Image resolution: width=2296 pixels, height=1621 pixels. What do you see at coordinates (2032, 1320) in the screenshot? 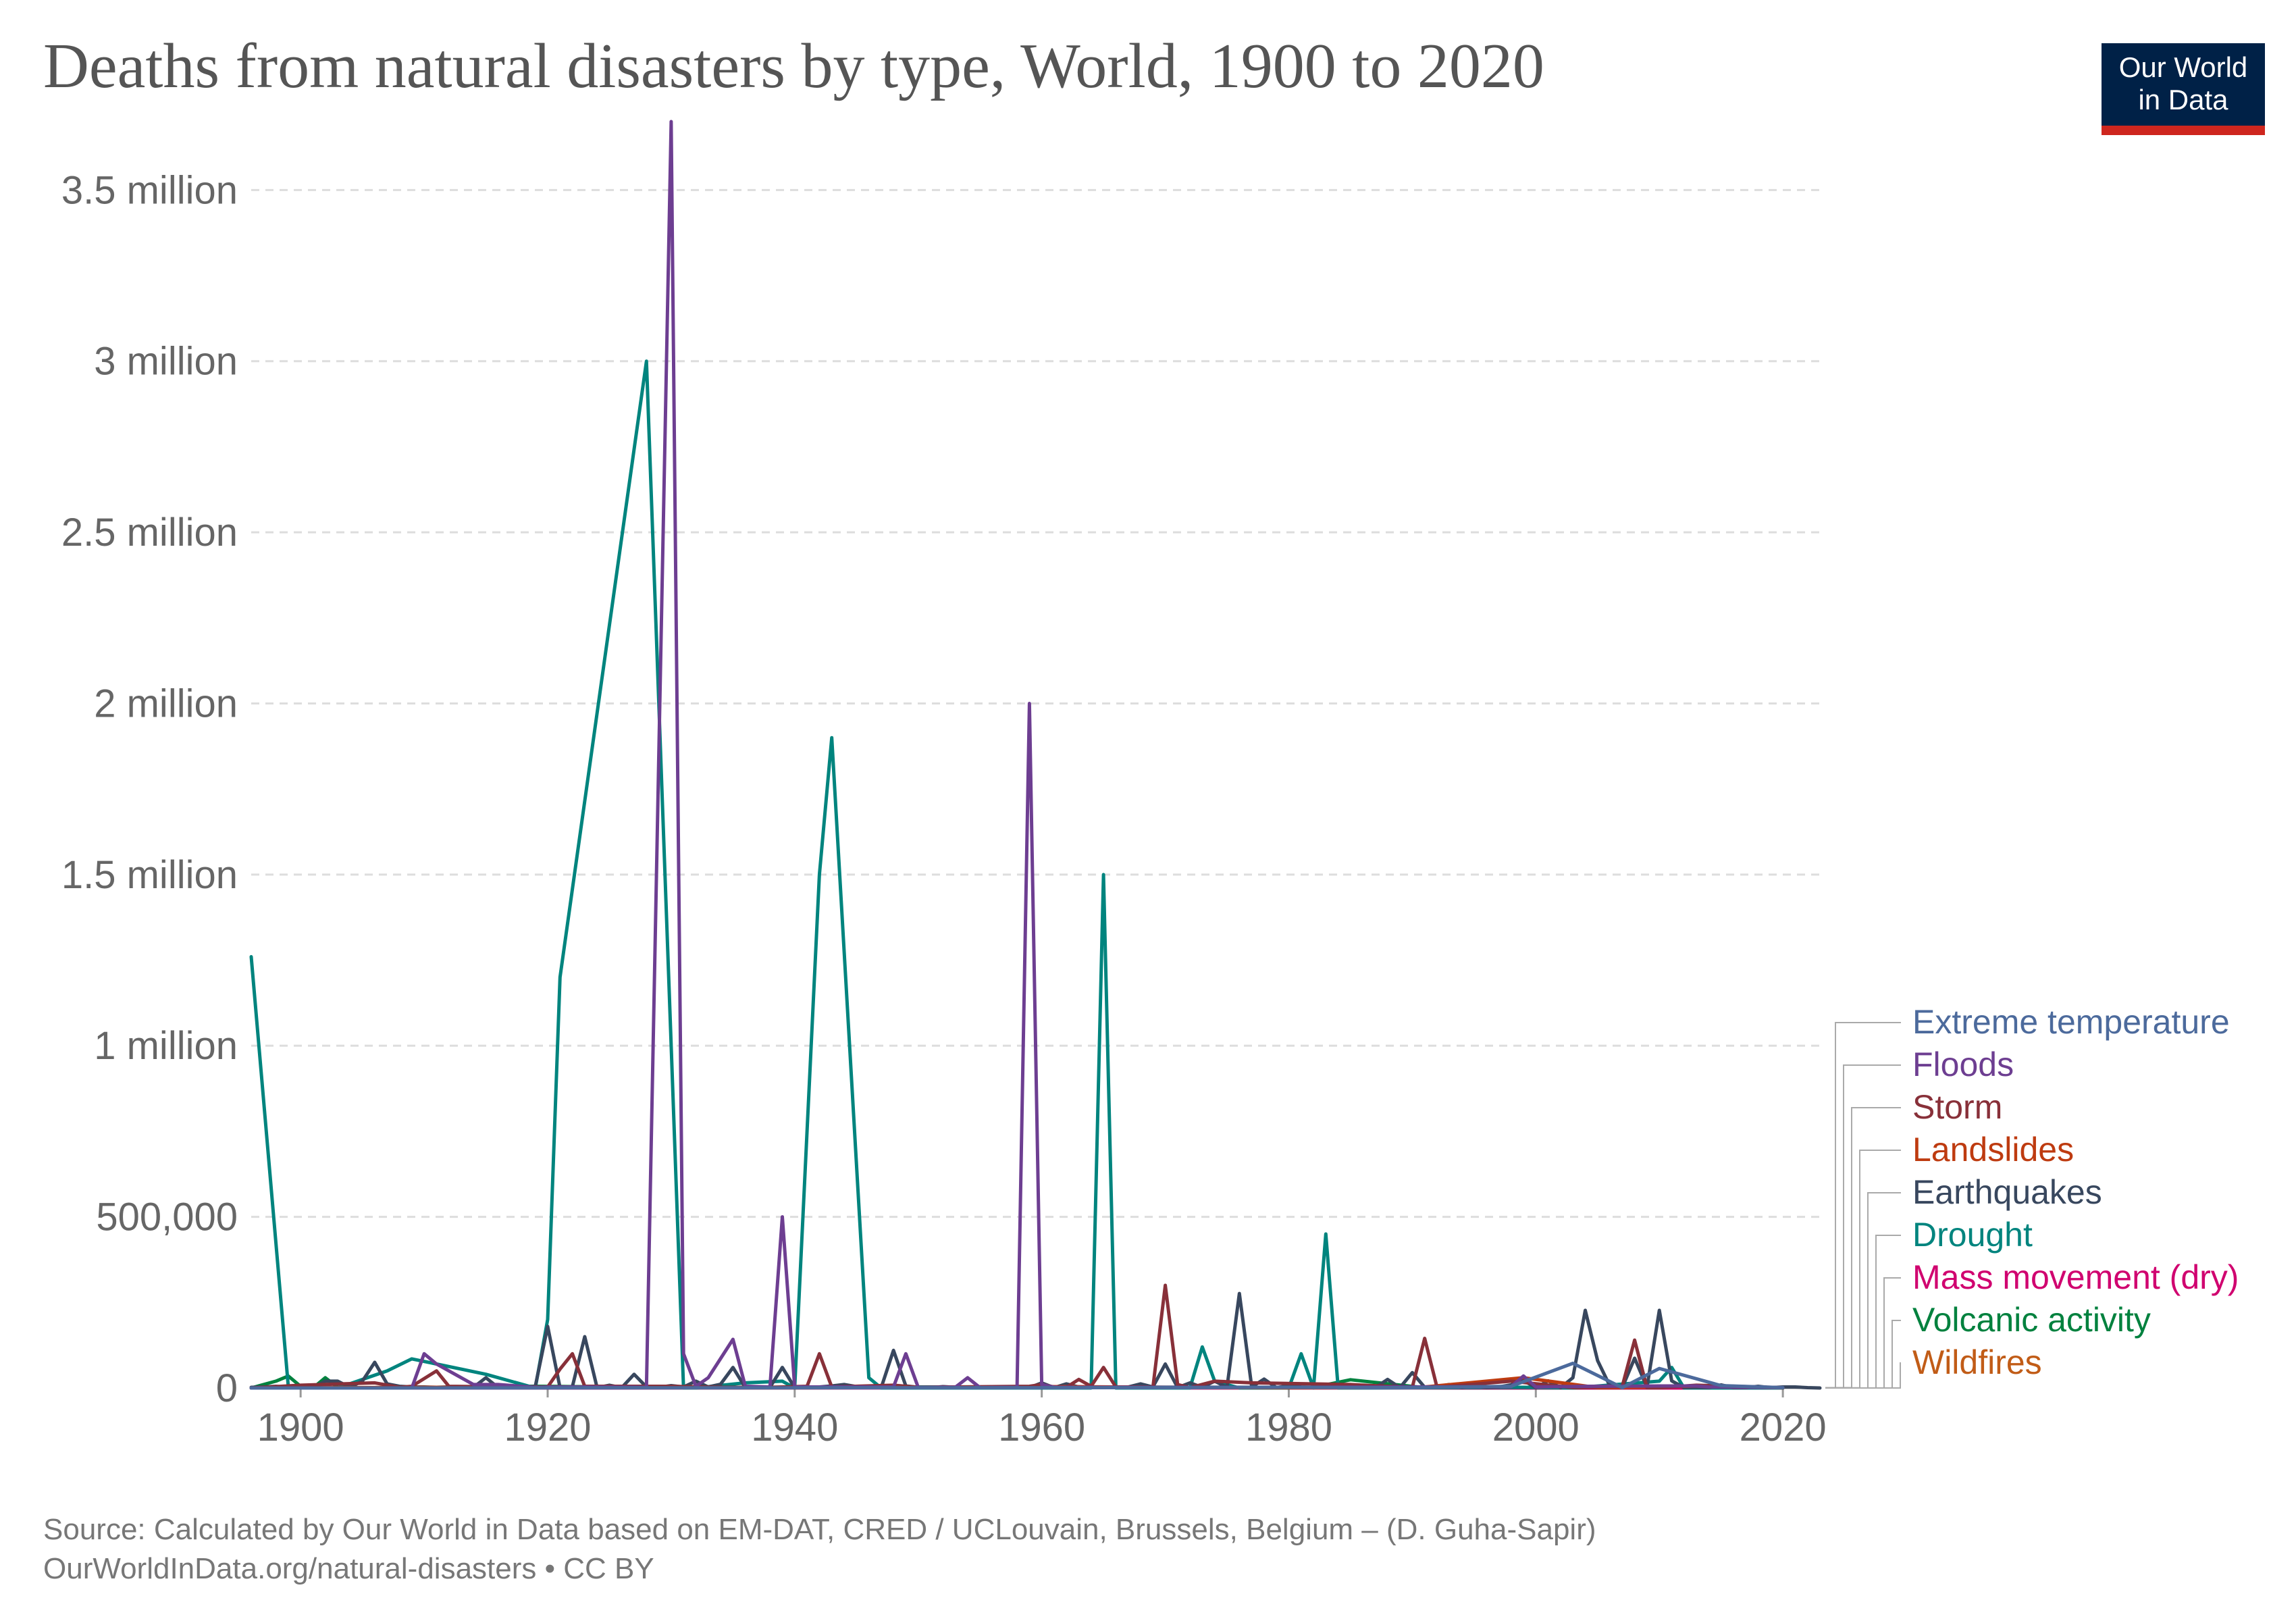
I see `legend-label-volcanic-activity: Volcanic activity` at bounding box center [2032, 1320].